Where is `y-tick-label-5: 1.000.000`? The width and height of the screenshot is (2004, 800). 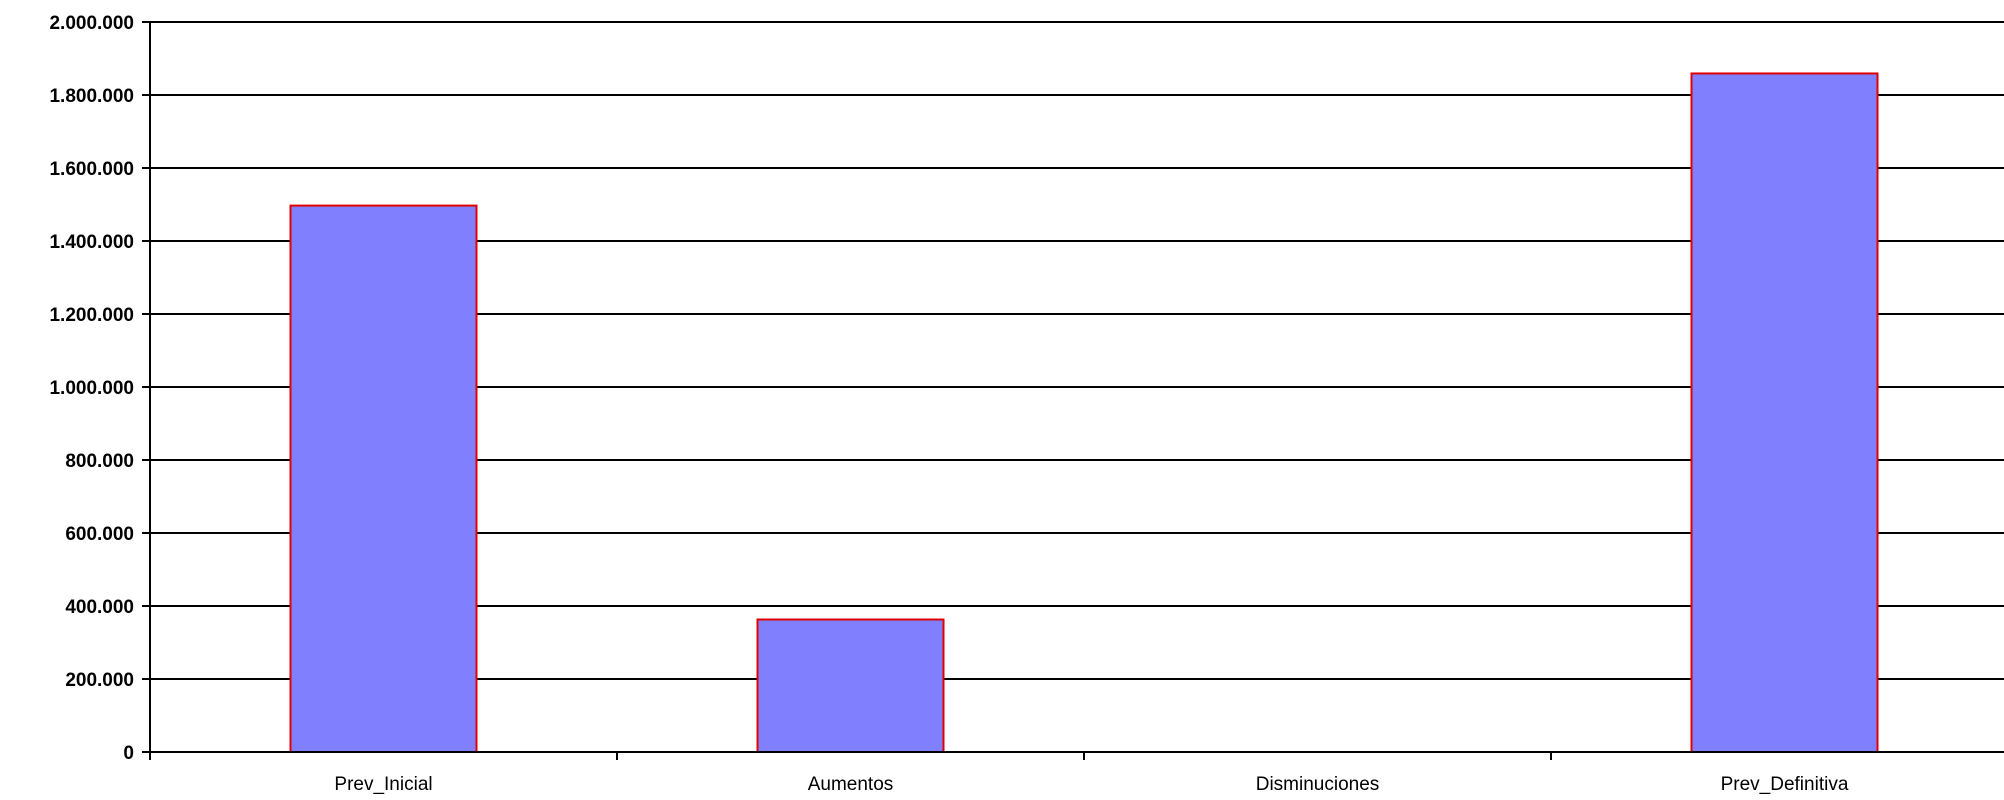 y-tick-label-5: 1.000.000 is located at coordinates (91, 388).